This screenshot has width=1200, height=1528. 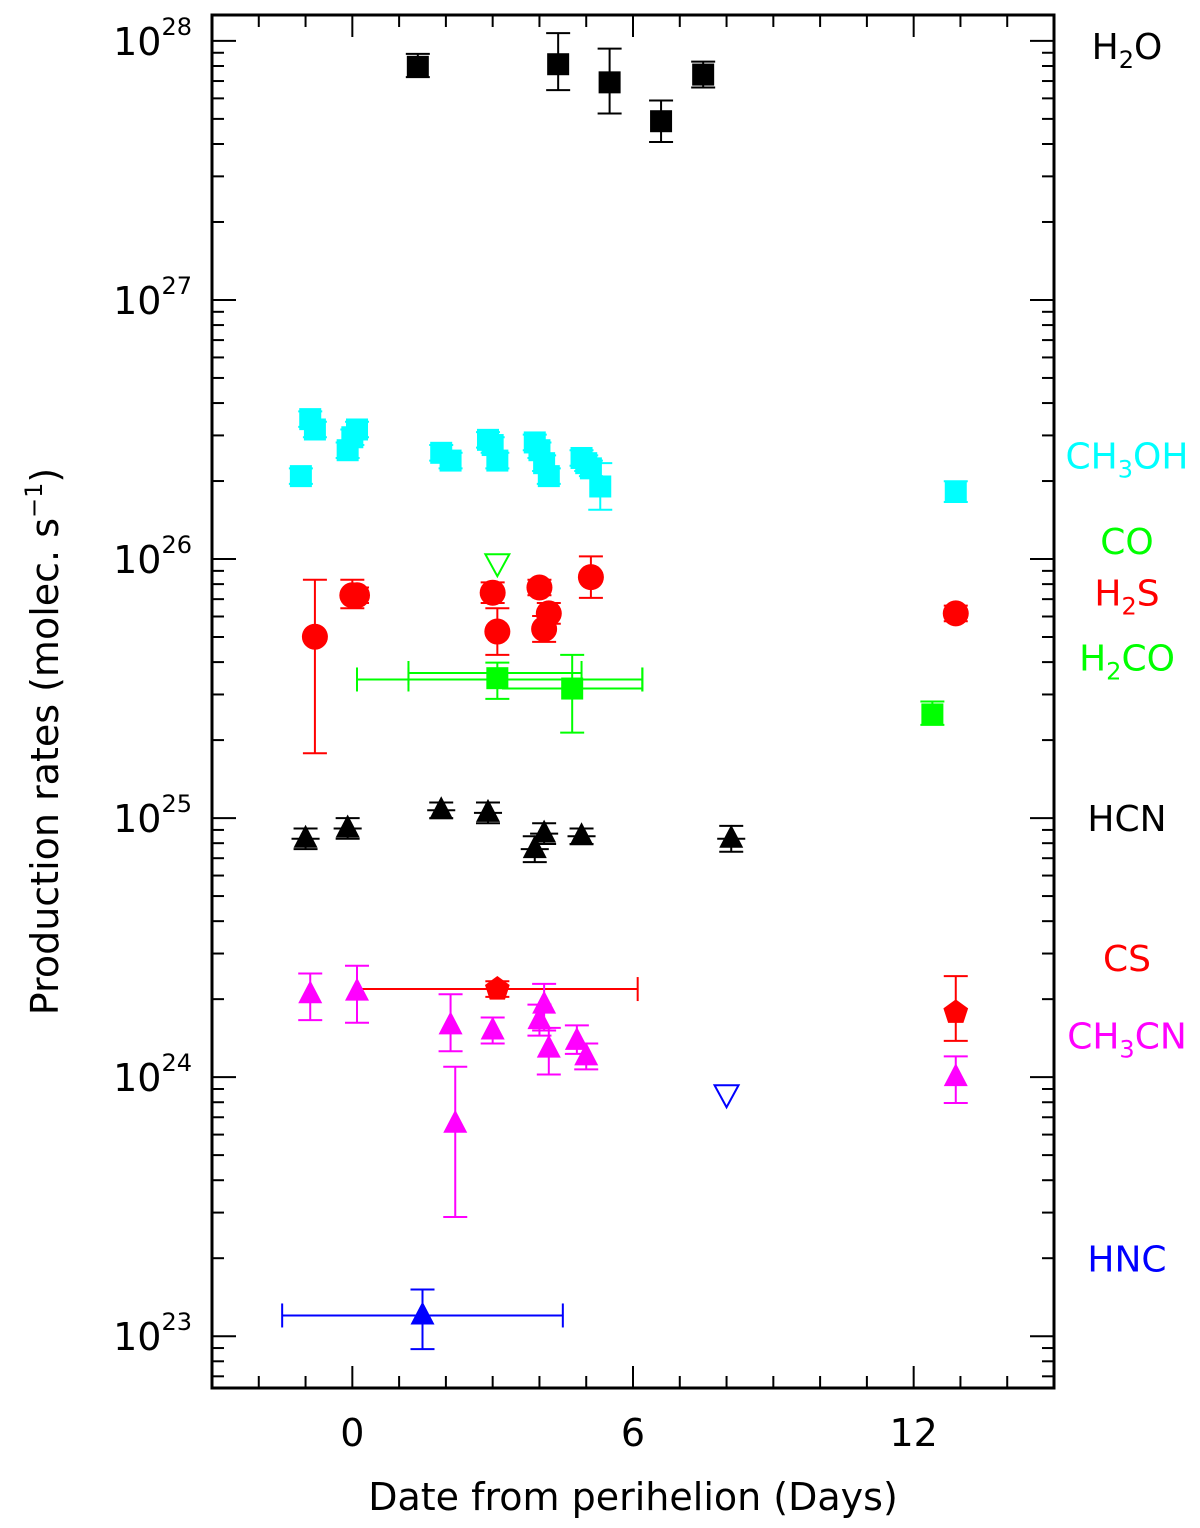 I want to click on y-tick-exponent: 28, so click(x=176, y=27).